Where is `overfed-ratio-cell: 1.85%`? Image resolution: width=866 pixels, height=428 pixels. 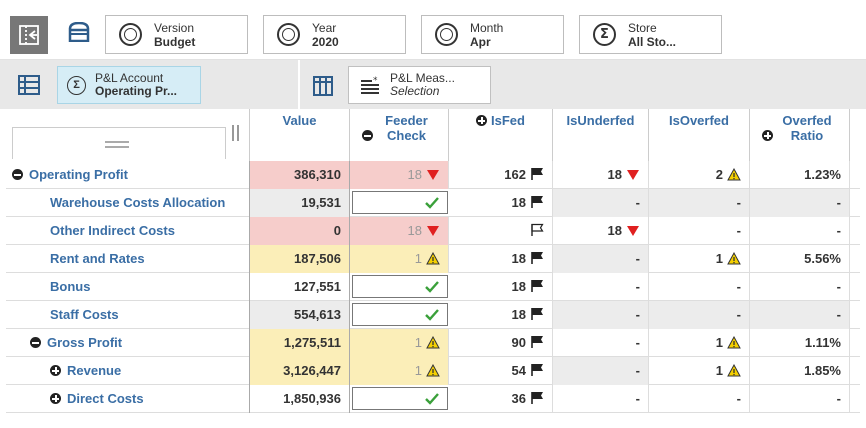
overfed-ratio-cell: 1.85% is located at coordinates (800, 371).